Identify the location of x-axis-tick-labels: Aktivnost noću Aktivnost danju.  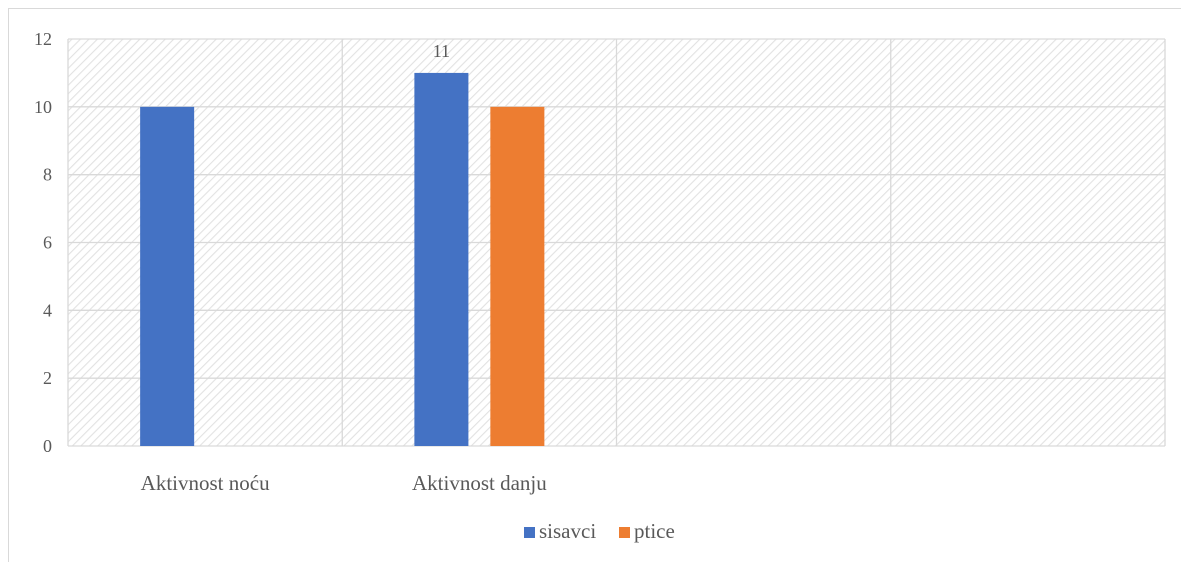
(344, 483).